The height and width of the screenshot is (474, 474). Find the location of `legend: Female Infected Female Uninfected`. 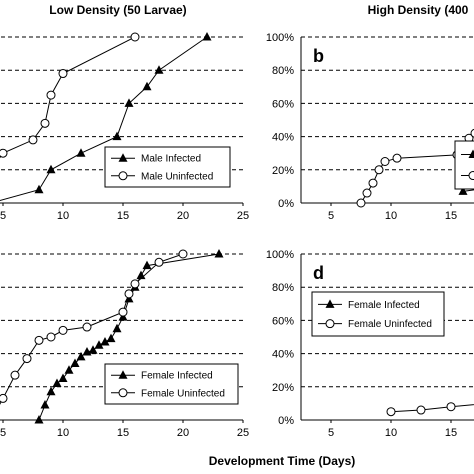

legend: Female Infected Female Uninfected is located at coordinates (378, 314).